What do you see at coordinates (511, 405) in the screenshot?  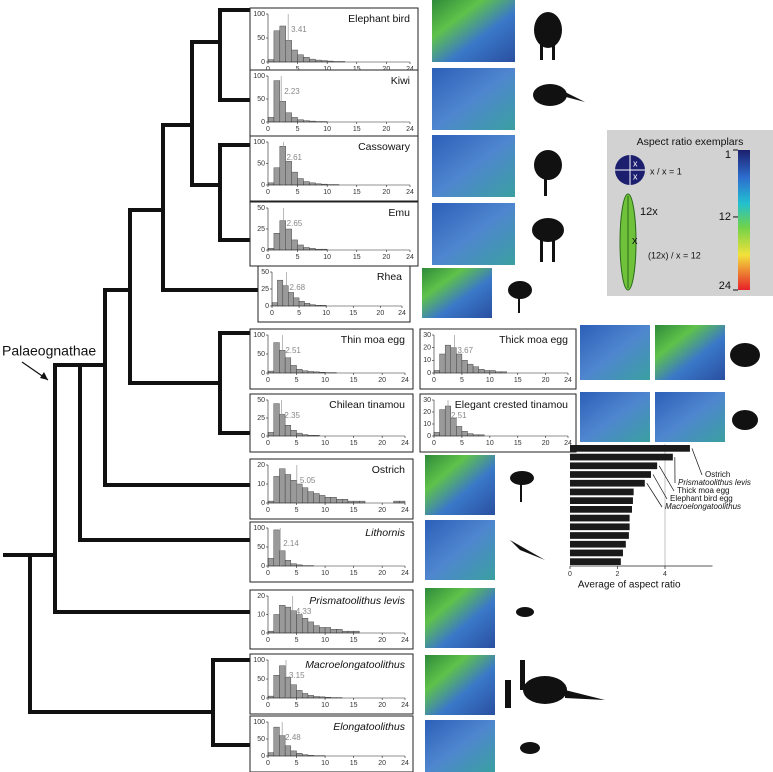 I see `panel-title: Elegant crested tinamou` at bounding box center [511, 405].